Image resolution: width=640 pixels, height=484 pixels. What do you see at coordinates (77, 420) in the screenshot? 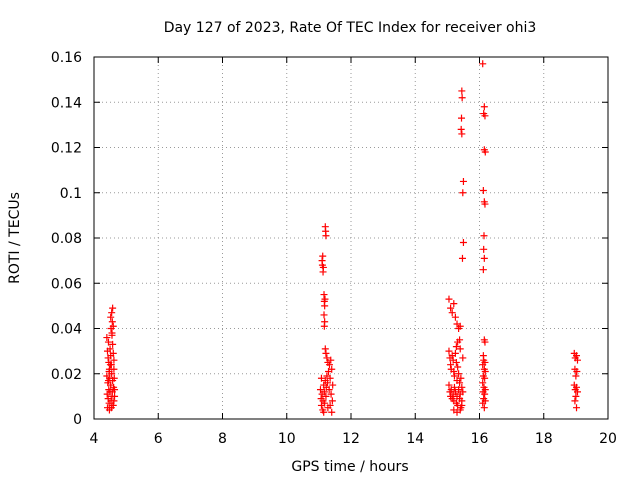
I see `y-tick-label: 0` at bounding box center [77, 420].